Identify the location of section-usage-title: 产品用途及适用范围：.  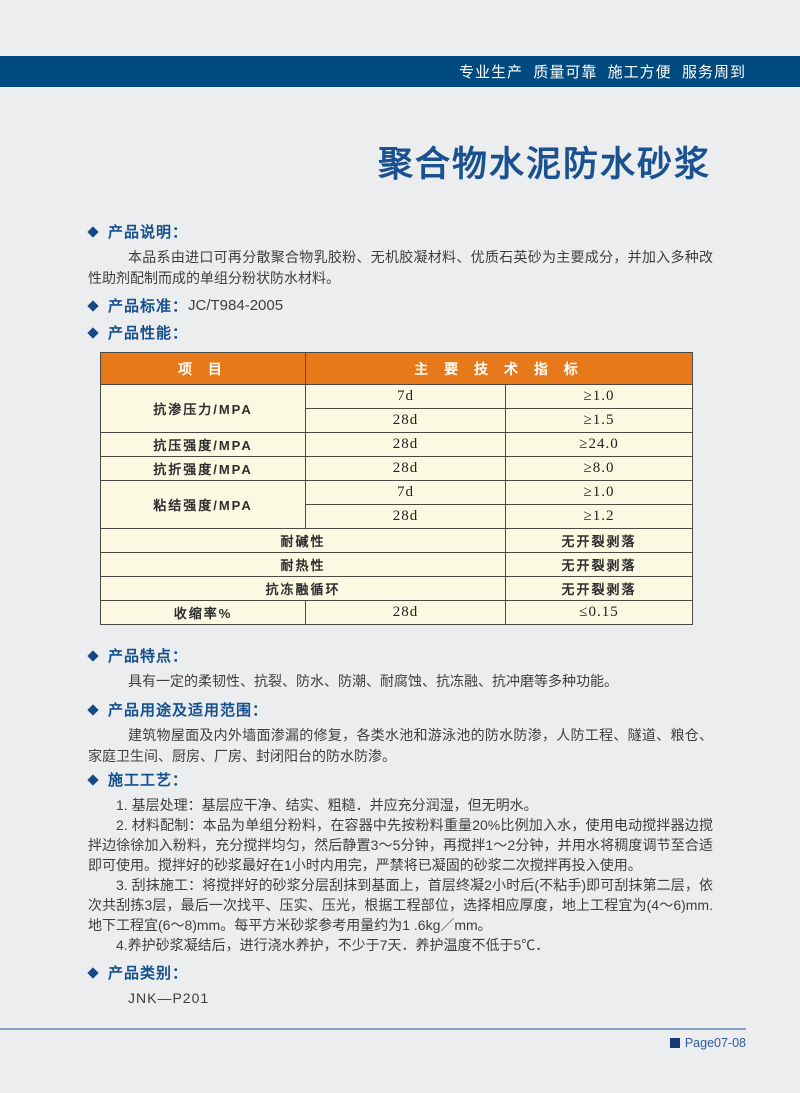
(188, 710).